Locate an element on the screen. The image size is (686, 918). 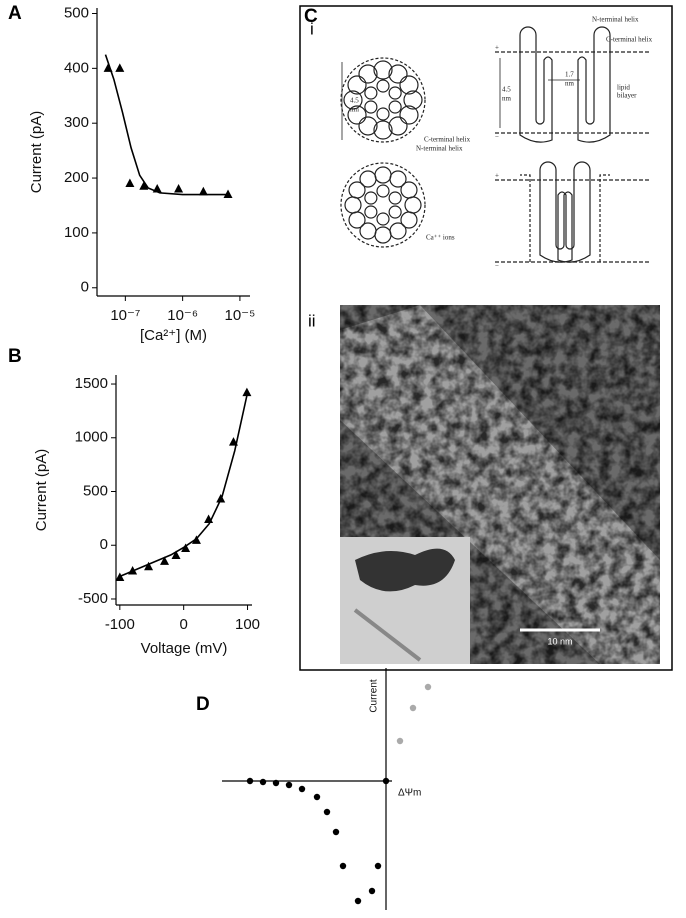
diagram-label: Ca⁺⁺ ions is located at coordinates (440, 238).